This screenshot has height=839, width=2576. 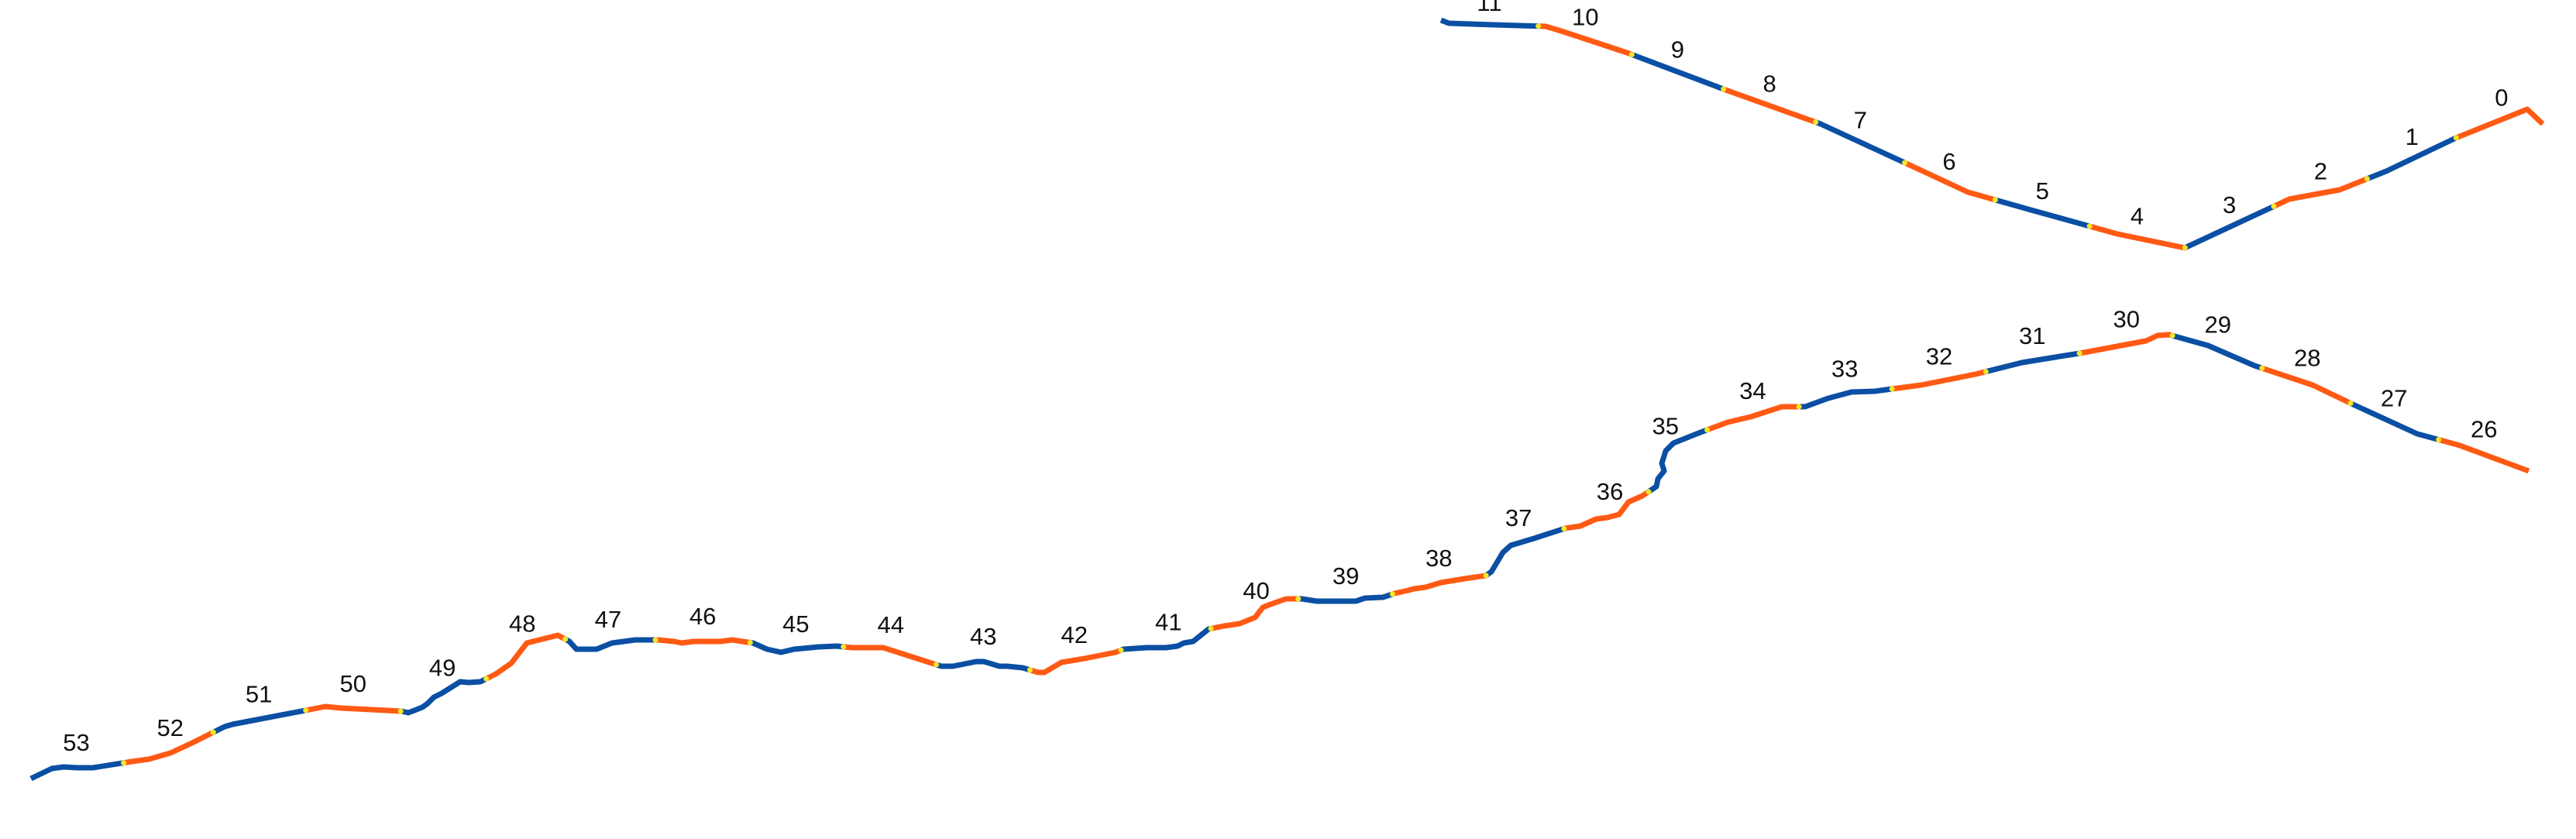 I want to click on segment-label-46: 46, so click(x=703, y=616).